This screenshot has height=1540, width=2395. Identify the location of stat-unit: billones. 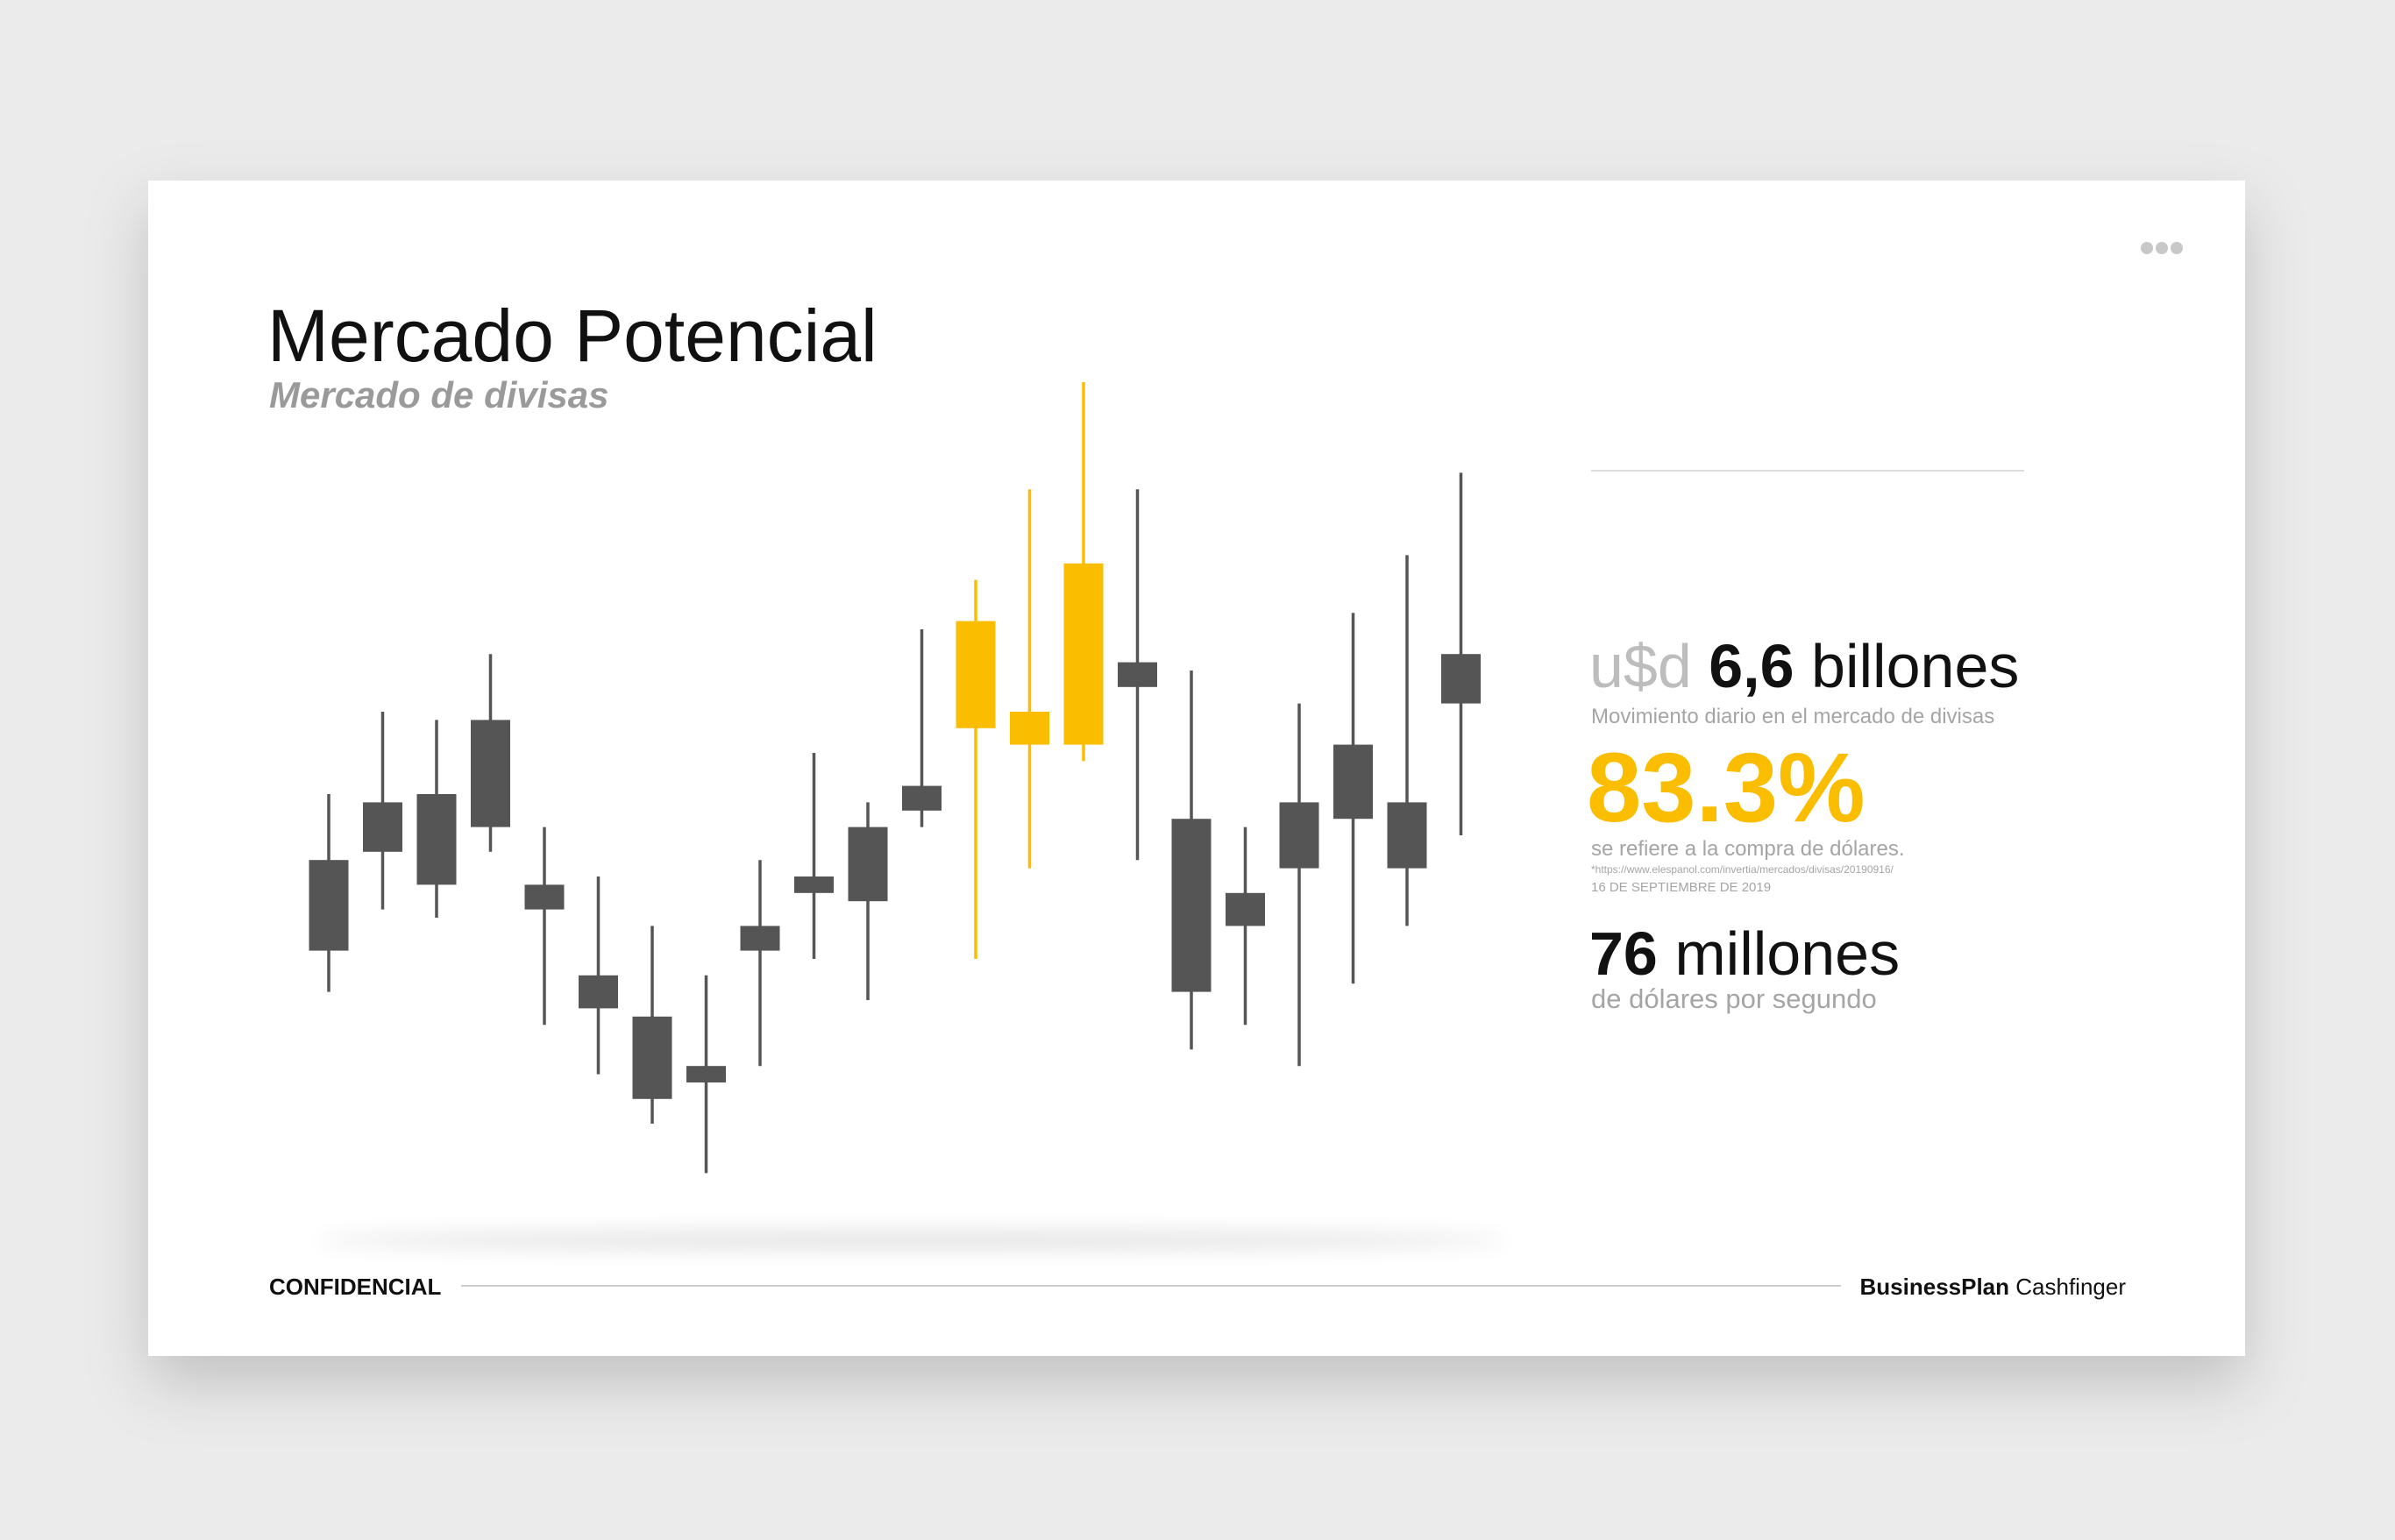
(1915, 666).